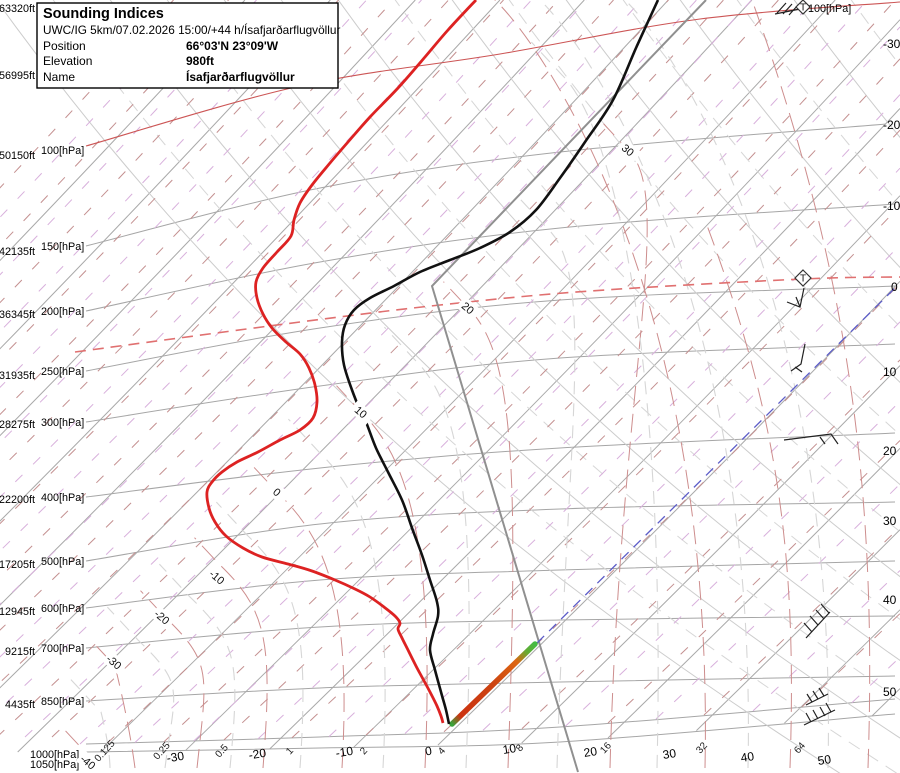 The height and width of the screenshot is (773, 900). What do you see at coordinates (17, 315) in the screenshot?
I see `svg-text: 36345ft` at bounding box center [17, 315].